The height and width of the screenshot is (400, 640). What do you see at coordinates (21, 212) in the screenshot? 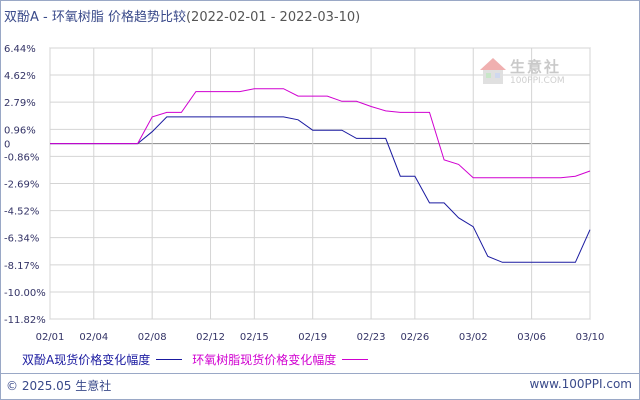
I see `y-tick-label: -4.52%` at bounding box center [21, 212].